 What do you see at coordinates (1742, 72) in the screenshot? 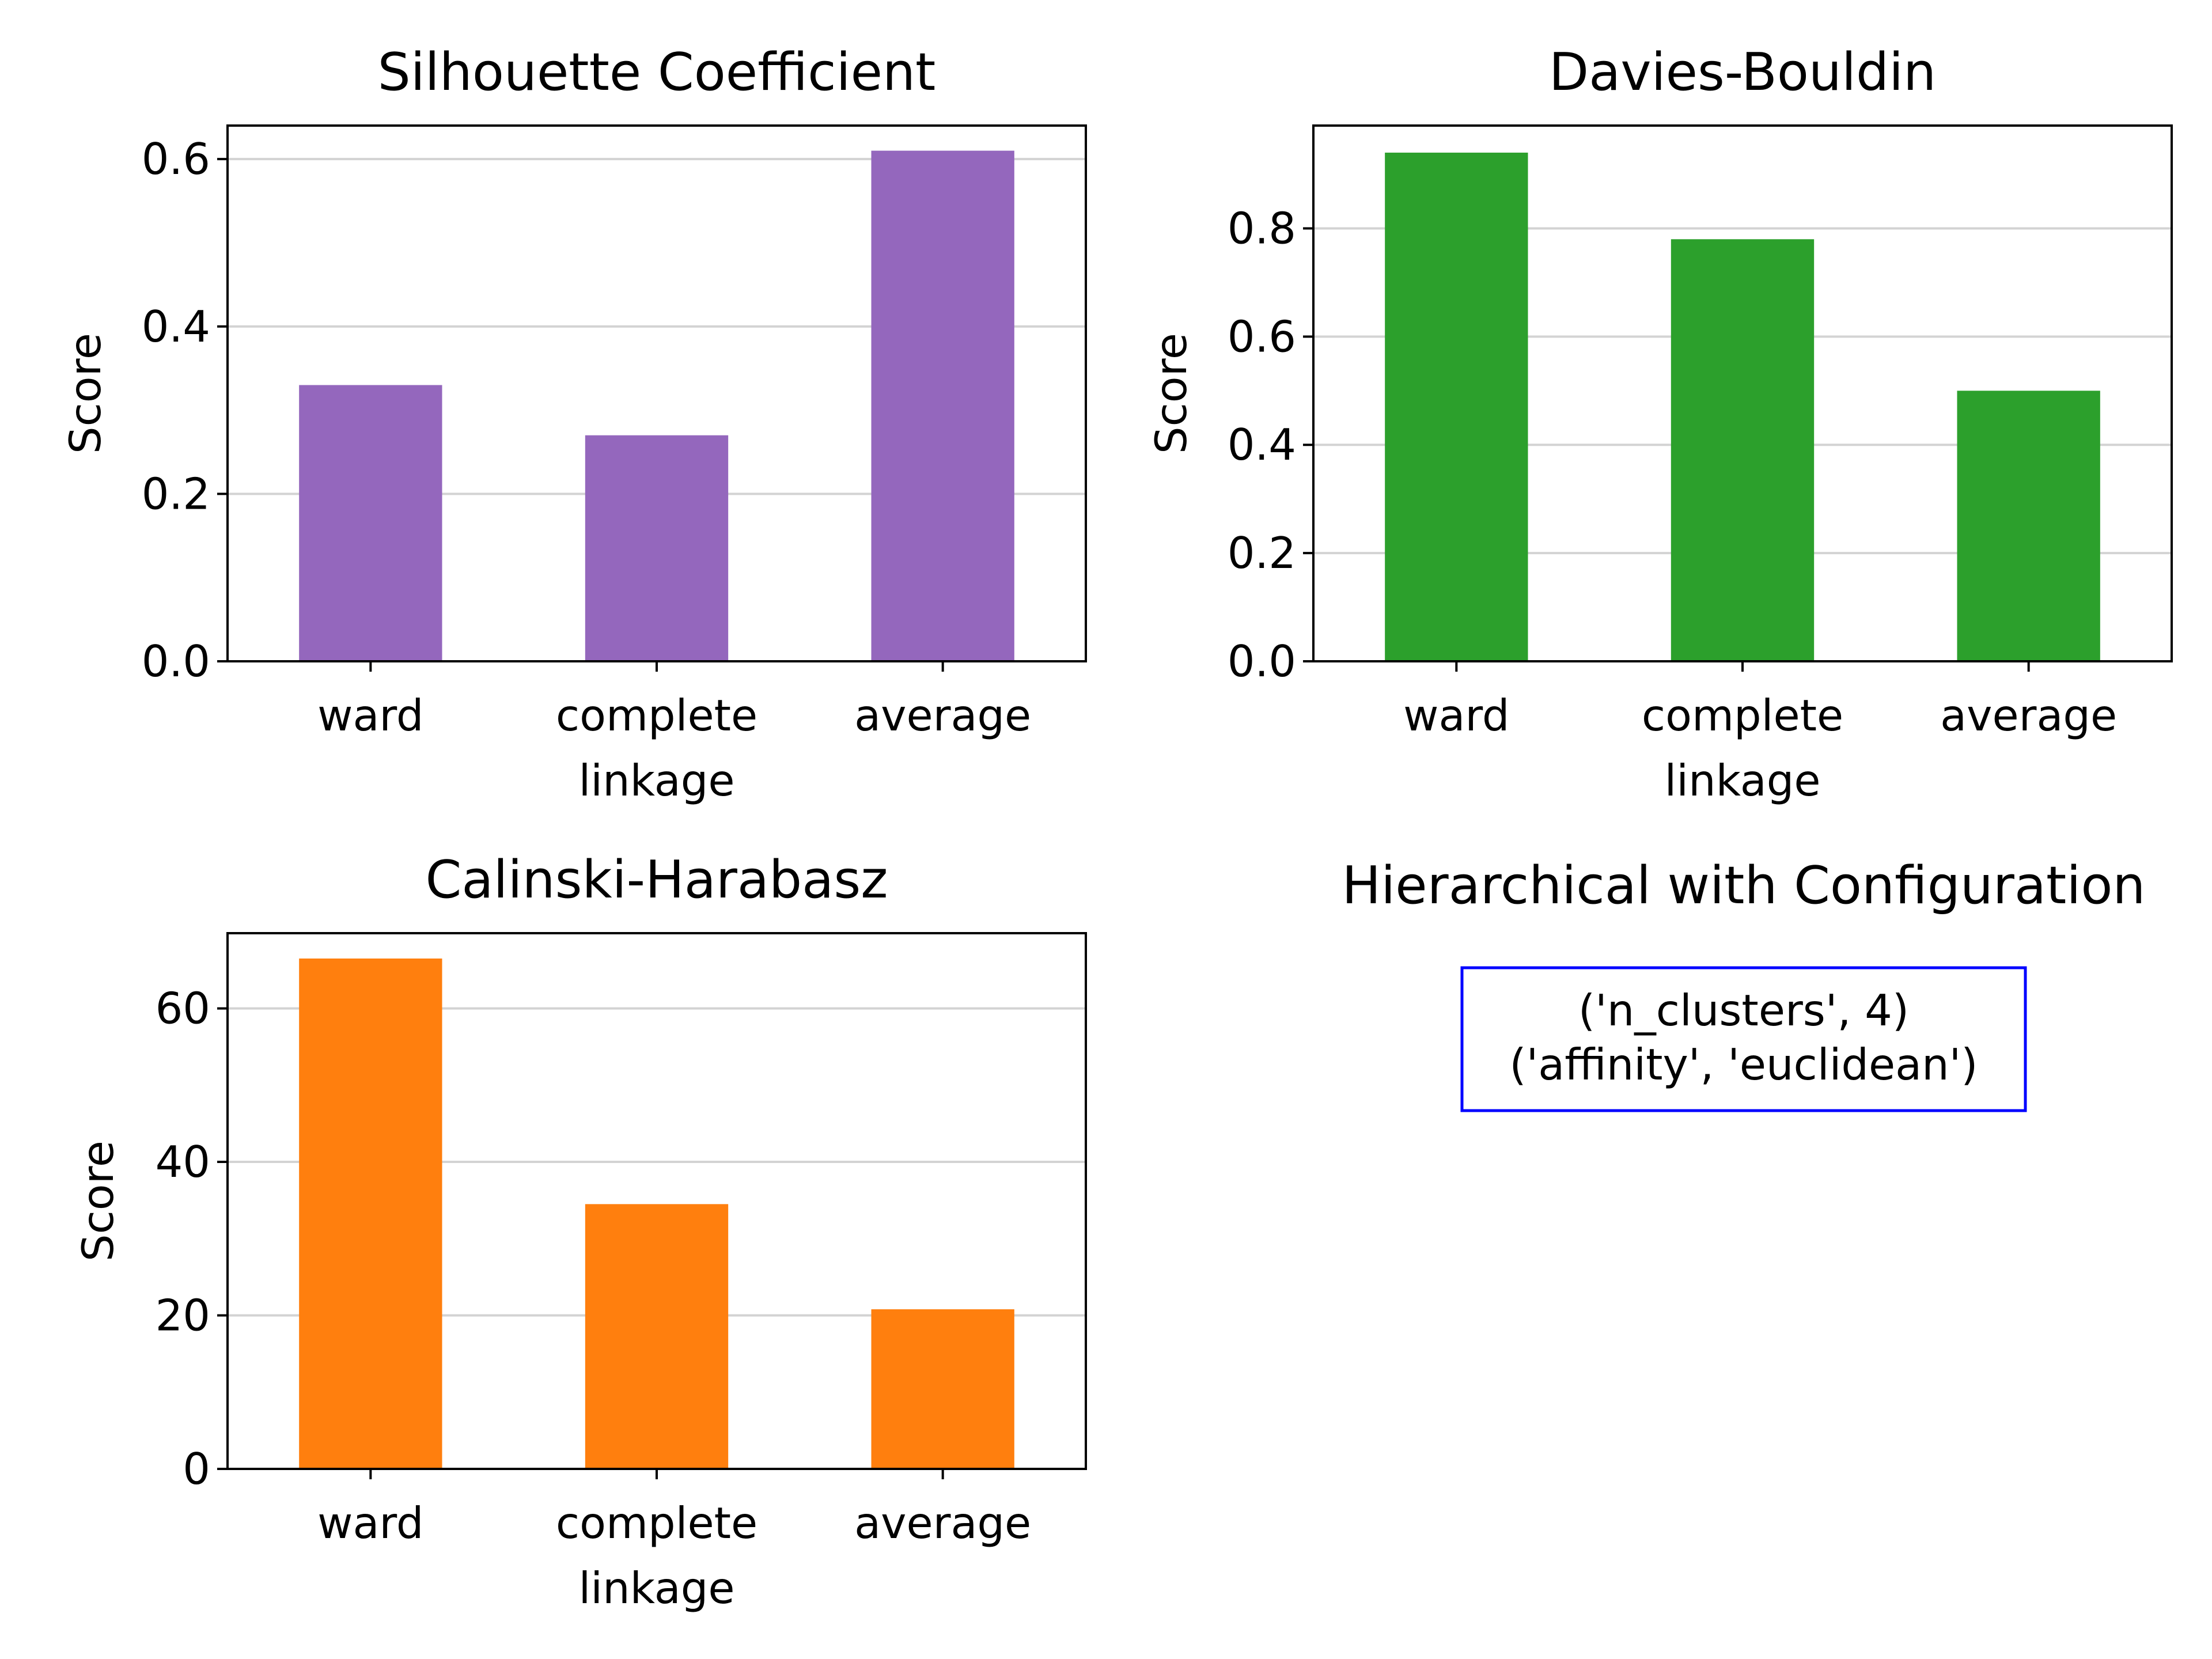
I see `chart-title: Davies-Bouldin` at bounding box center [1742, 72].